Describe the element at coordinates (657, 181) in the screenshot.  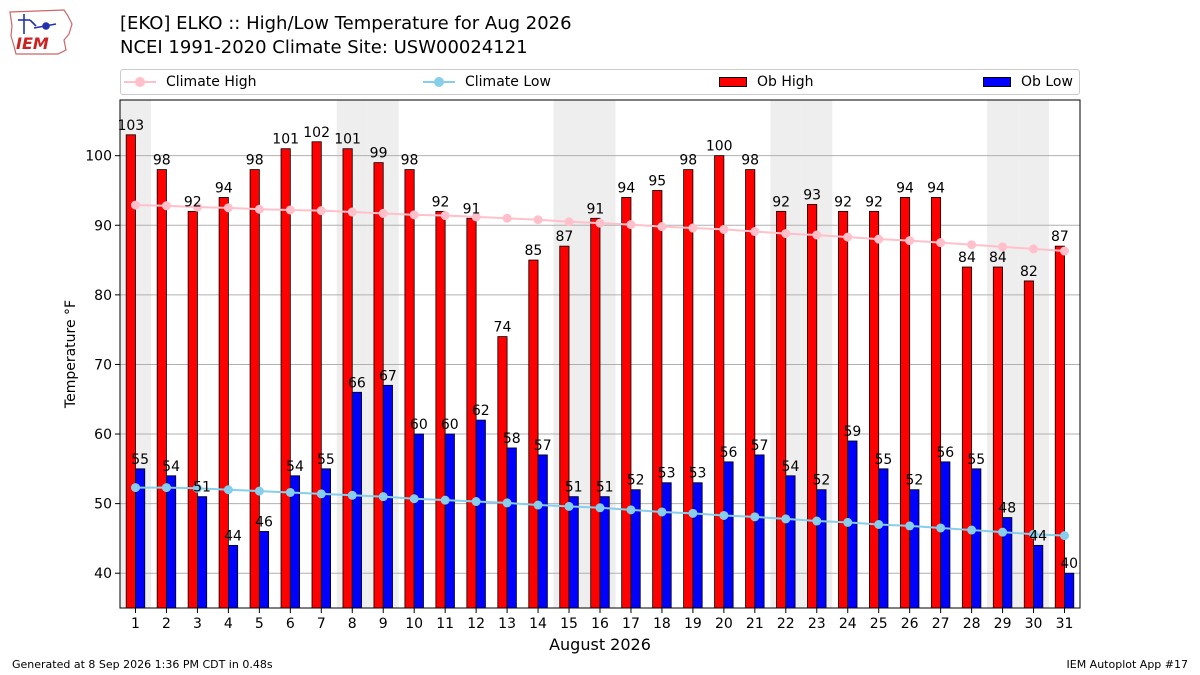
I see `ob-high-value-label: 95` at that location.